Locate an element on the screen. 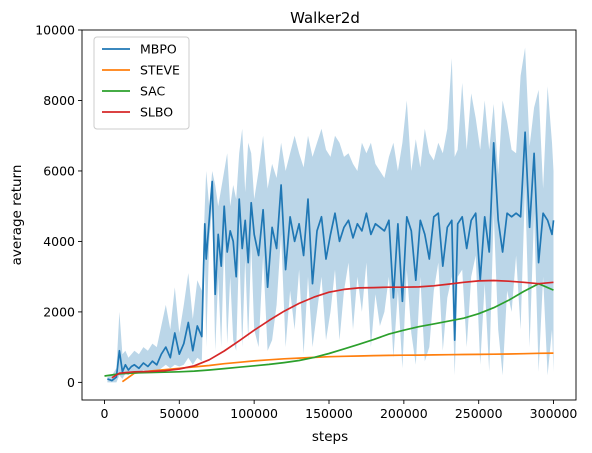 Image resolution: width=592 pixels, height=453 pixels. legend-box is located at coordinates (141, 83).